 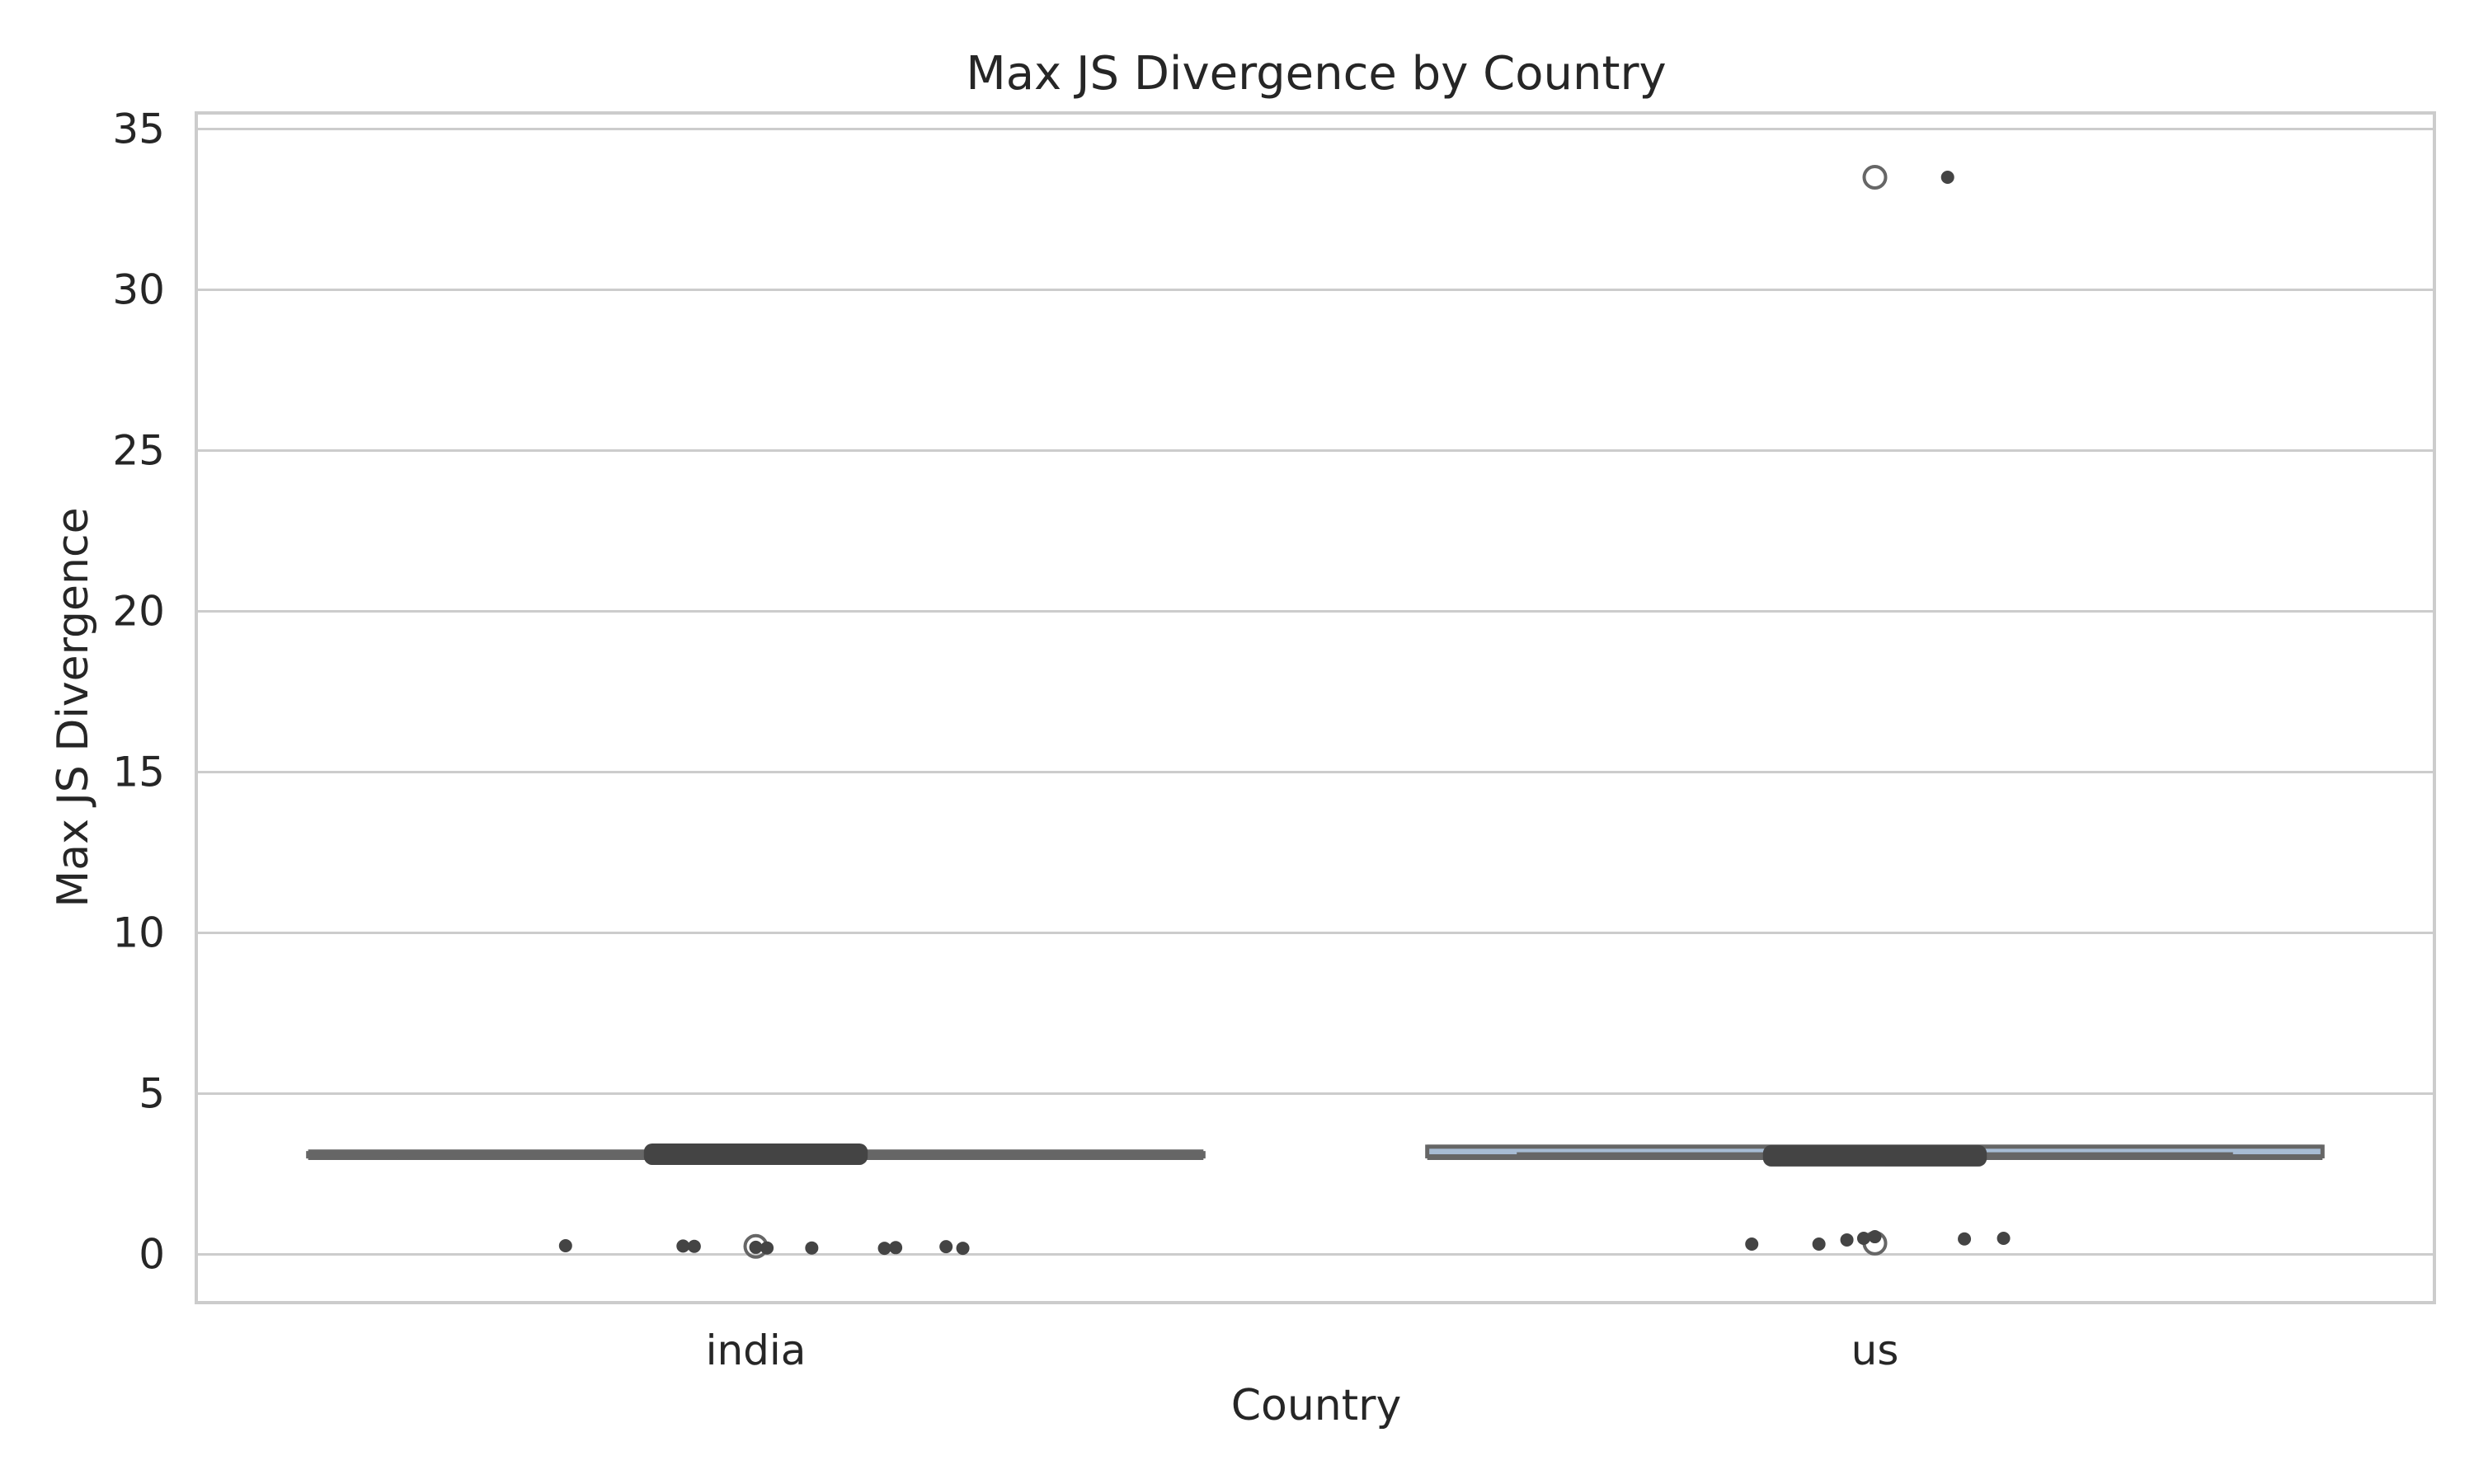 What do you see at coordinates (138, 612) in the screenshot?
I see `y-tick-label: 20` at bounding box center [138, 612].